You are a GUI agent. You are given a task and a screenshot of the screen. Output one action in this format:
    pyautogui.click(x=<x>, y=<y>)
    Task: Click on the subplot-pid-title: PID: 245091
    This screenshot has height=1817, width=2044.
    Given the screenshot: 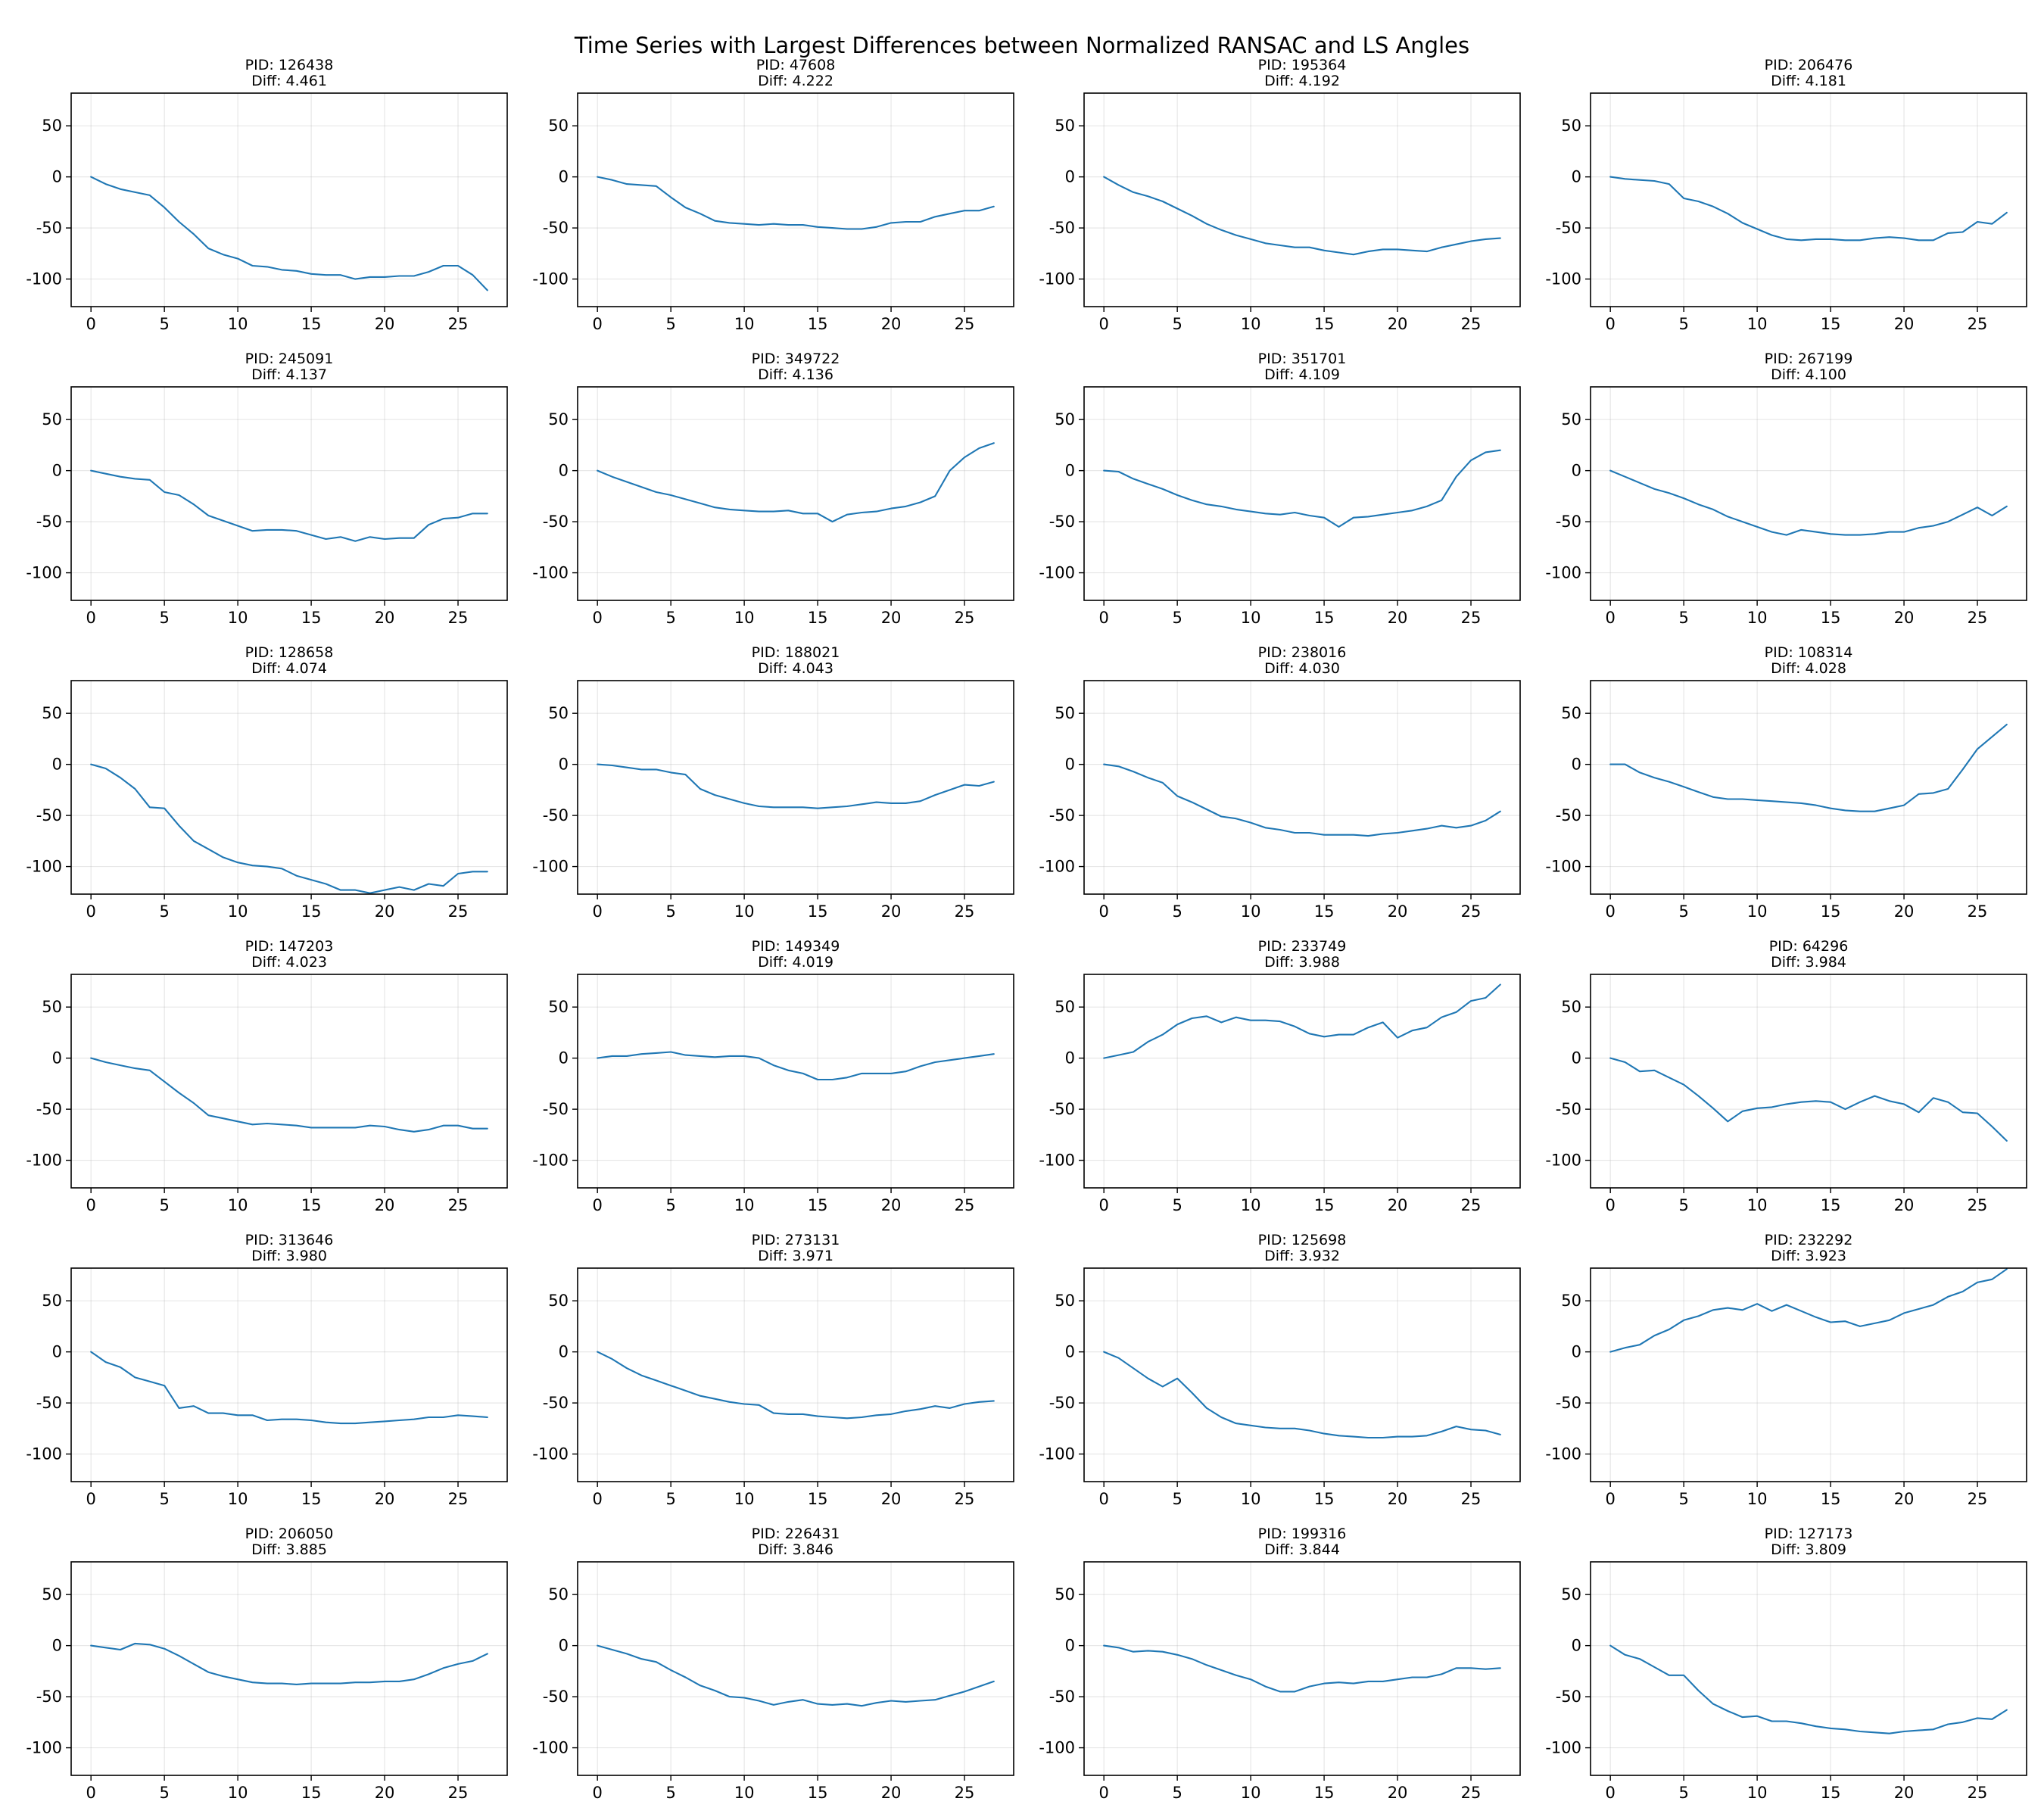 What is the action you would take?
    pyautogui.click(x=289, y=359)
    